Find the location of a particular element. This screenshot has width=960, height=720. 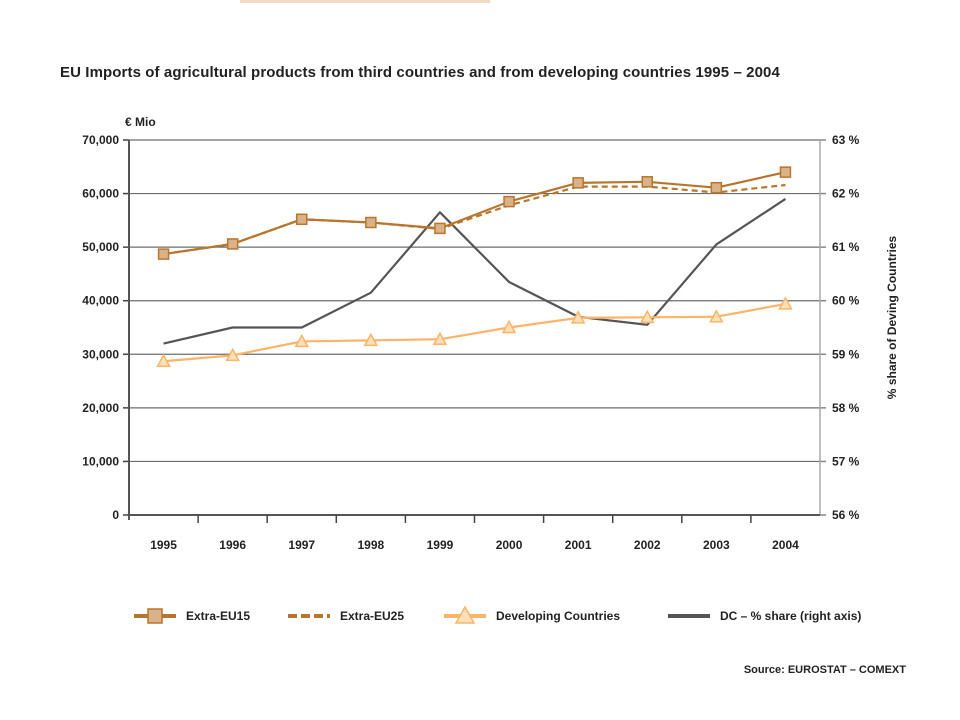

legend-label-dc-share-right-axis: DC – % share (right axis) is located at coordinates (790, 616).